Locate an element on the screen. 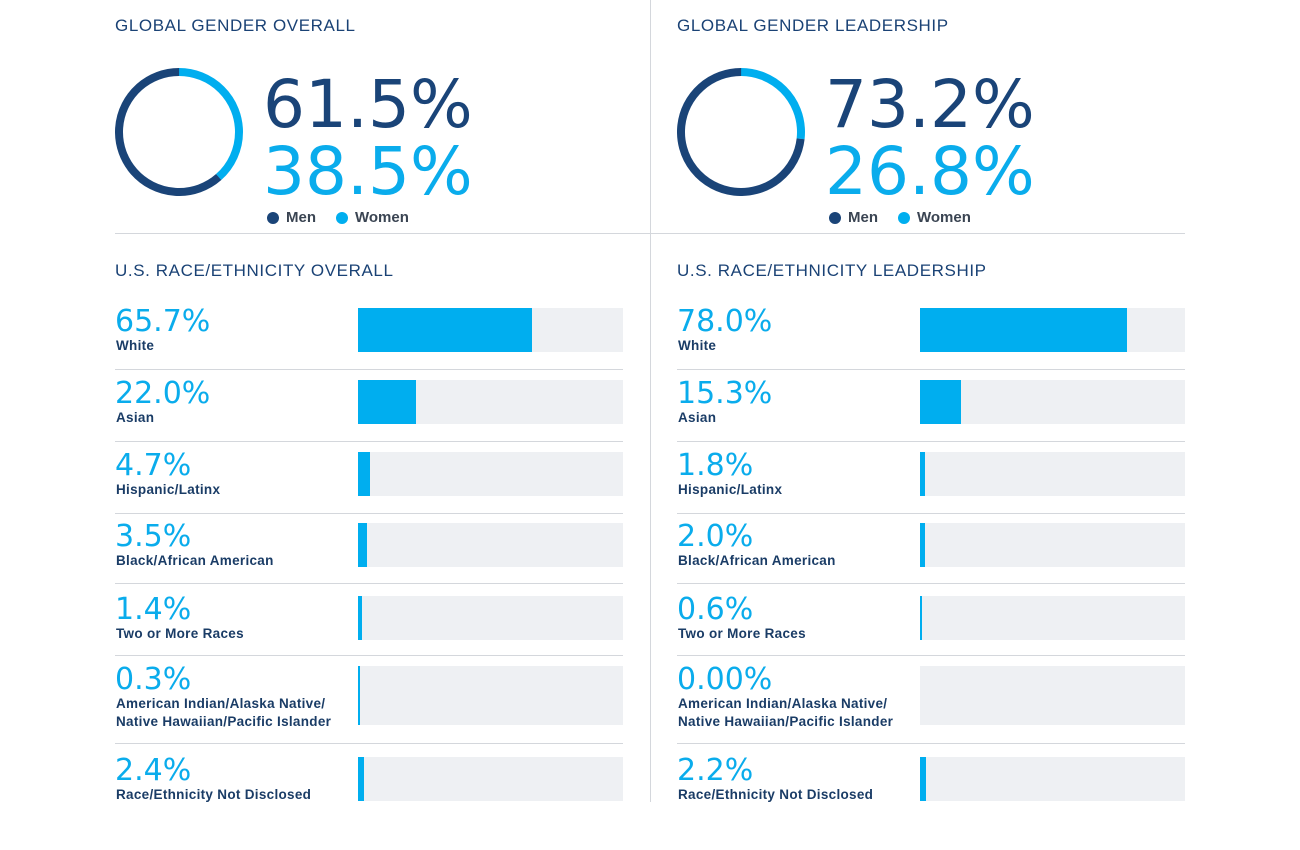 The height and width of the screenshot is (850, 1300). women-percentage: 38.5% is located at coordinates (368, 171).